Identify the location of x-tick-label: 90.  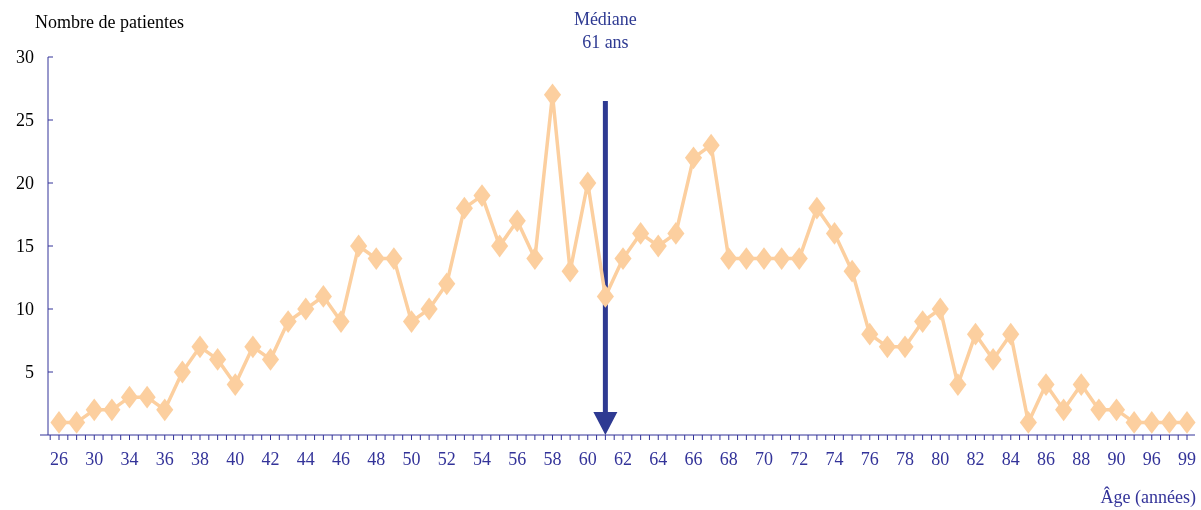
(1116, 459).